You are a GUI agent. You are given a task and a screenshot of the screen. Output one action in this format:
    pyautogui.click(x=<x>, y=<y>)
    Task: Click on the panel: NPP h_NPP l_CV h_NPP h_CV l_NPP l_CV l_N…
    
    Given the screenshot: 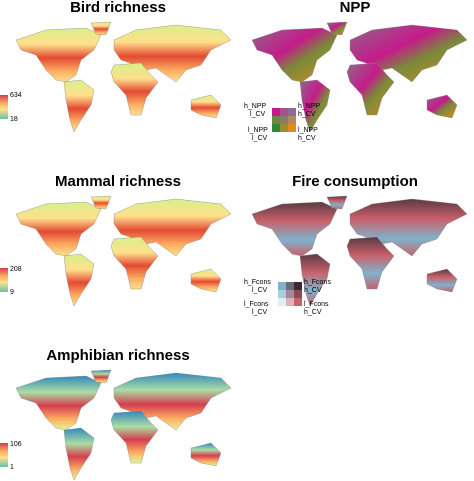 What is the action you would take?
    pyautogui.click(x=356, y=71)
    